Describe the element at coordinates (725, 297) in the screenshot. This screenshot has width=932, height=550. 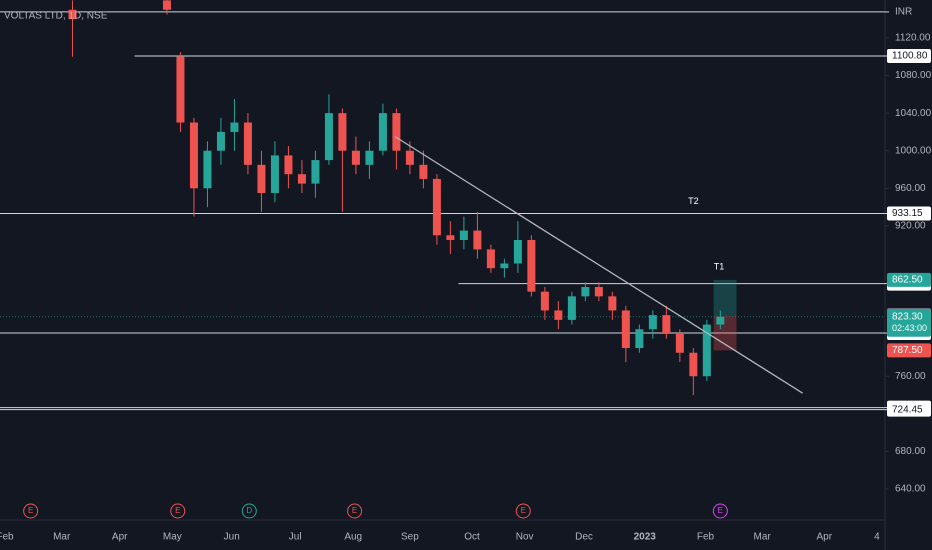
I see `target-zone` at that location.